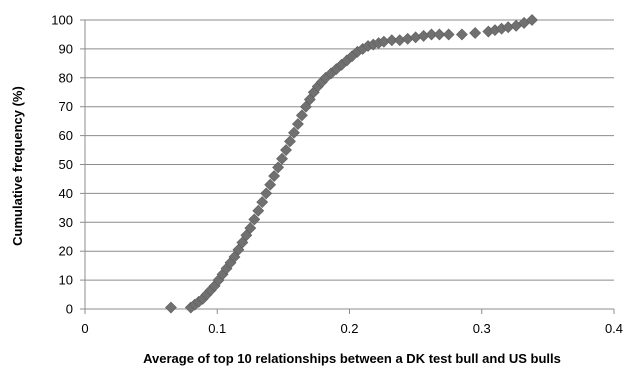 This screenshot has height=372, width=625. What do you see at coordinates (482, 328) in the screenshot?
I see `x-tick-label: 0.3` at bounding box center [482, 328].